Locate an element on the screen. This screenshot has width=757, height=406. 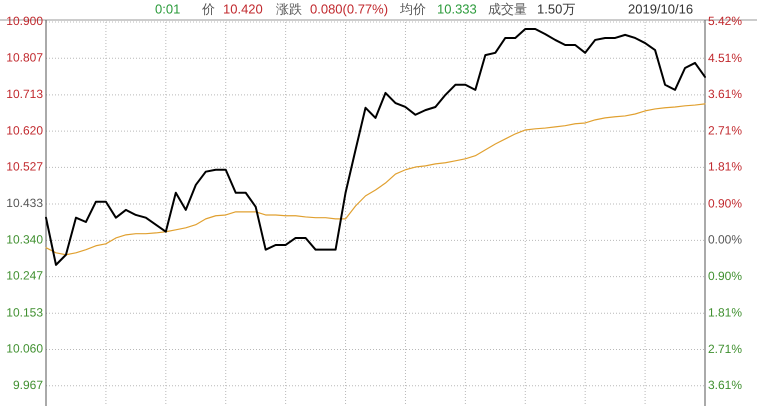
y-tick-label: 10.340 is located at coordinates (25, 239).